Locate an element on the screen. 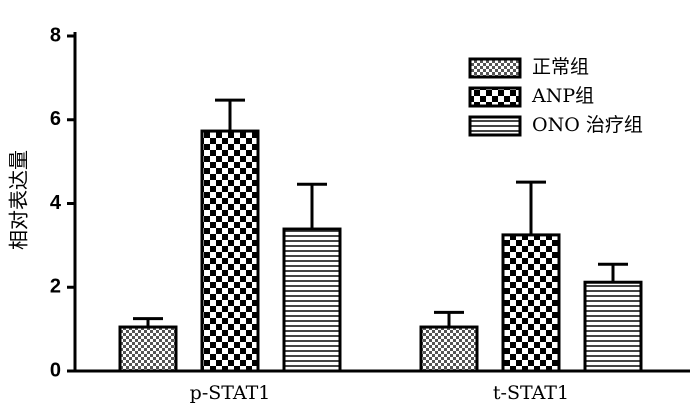 The height and width of the screenshot is (411, 700). y-tick-label: 0 is located at coordinates (55, 370).